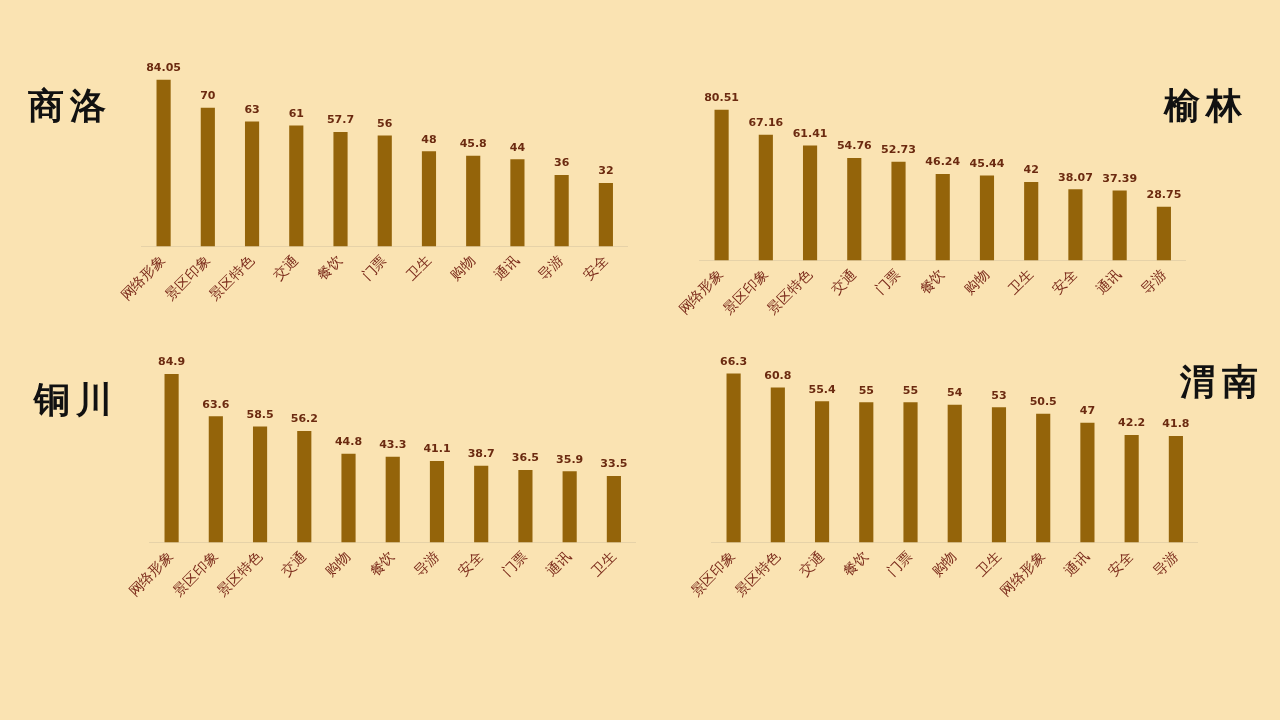 The width and height of the screenshot is (1280, 720). What do you see at coordinates (70, 105) in the screenshot?
I see `chart-title: 商洛` at bounding box center [70, 105].